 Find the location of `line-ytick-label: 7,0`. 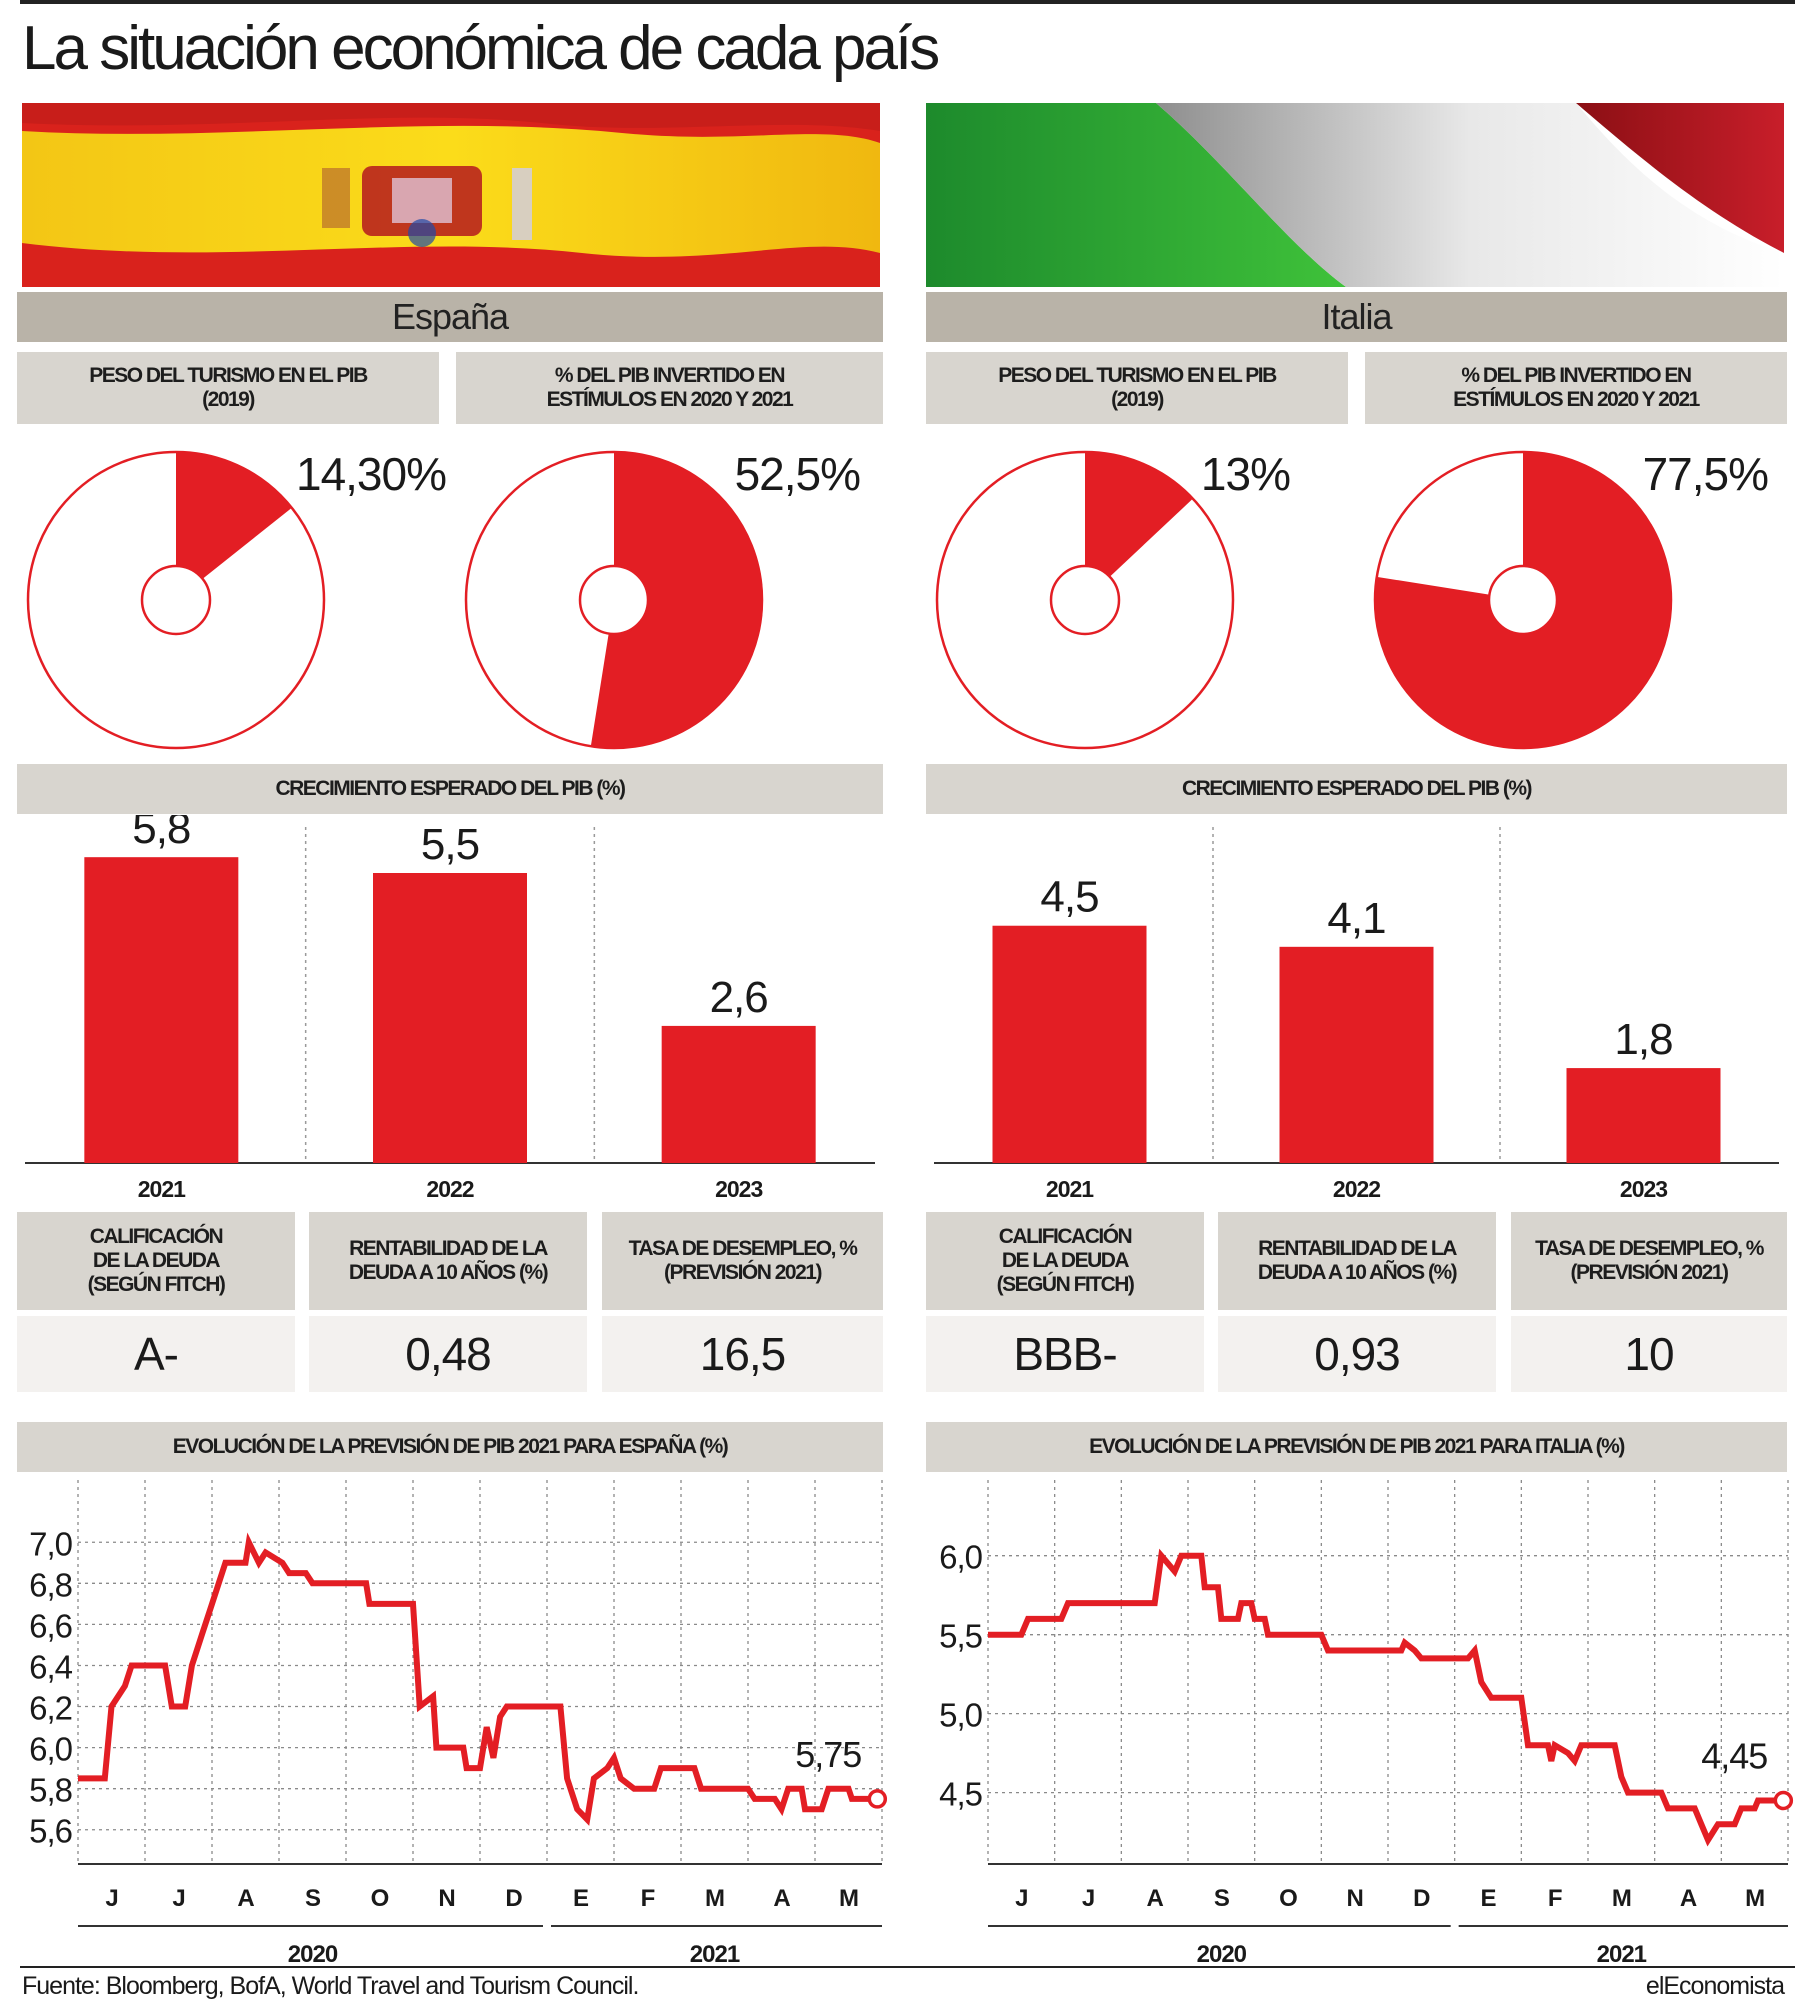

line-ytick-label: 7,0 is located at coordinates (51, 1543).